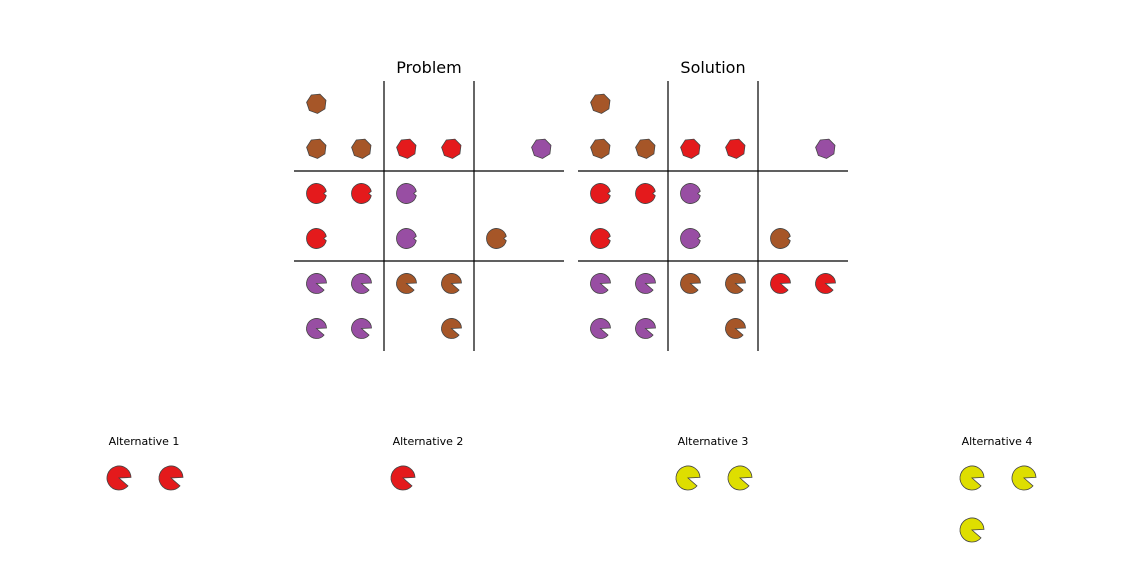 The image size is (1142, 566). I want to click on alternative-1-shapes, so click(145, 478).